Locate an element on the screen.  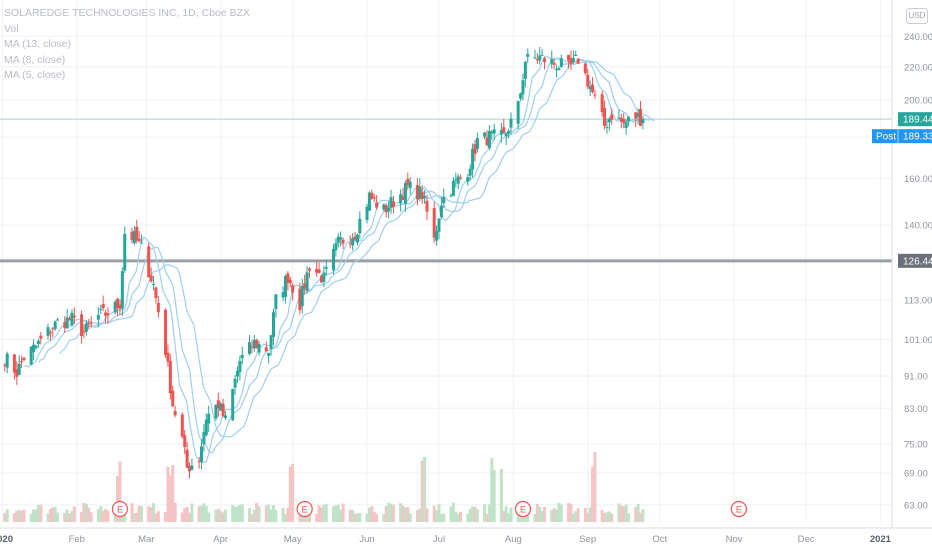
price-tick-label: 75.00 is located at coordinates (916, 444).